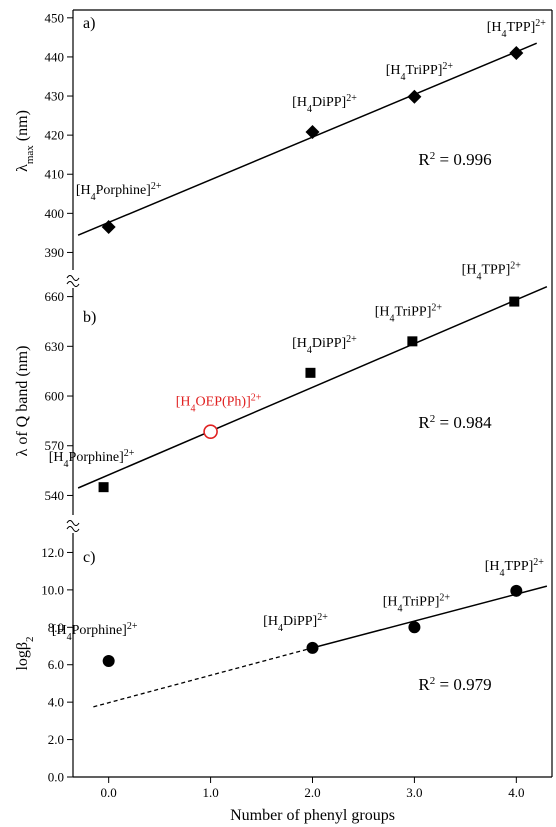  What do you see at coordinates (455, 422) in the screenshot?
I see `r-squared-label: R2 = 0.984` at bounding box center [455, 422].